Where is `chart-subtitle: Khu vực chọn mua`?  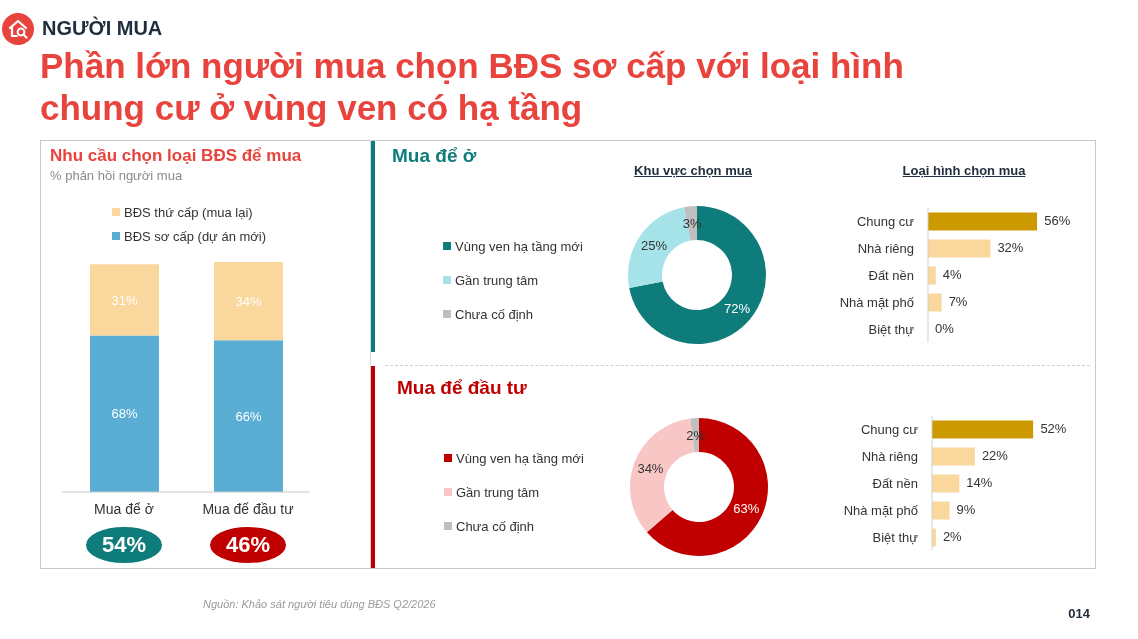 chart-subtitle: Khu vực chọn mua is located at coordinates (693, 170).